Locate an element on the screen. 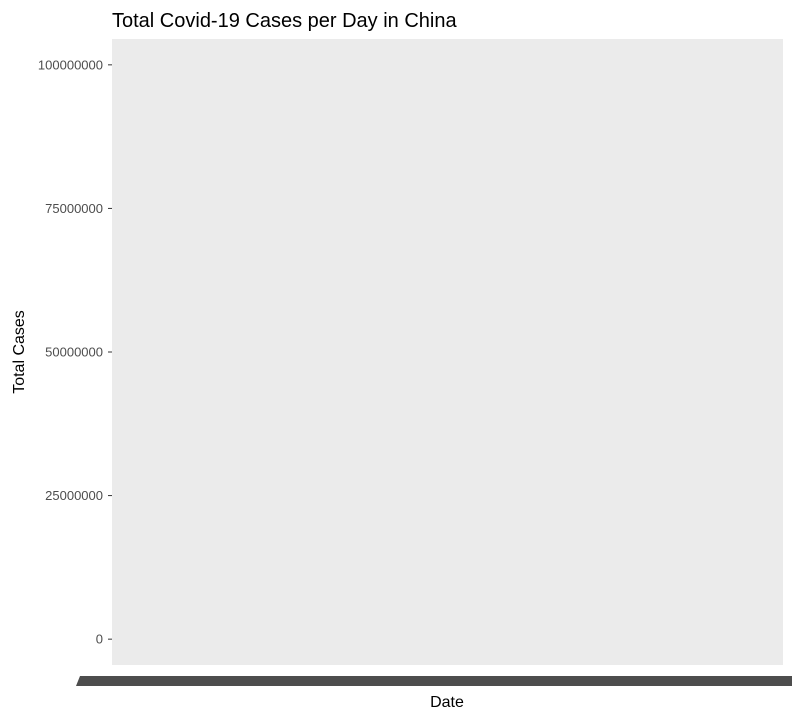  x-axis-label: Date is located at coordinates (447, 702).